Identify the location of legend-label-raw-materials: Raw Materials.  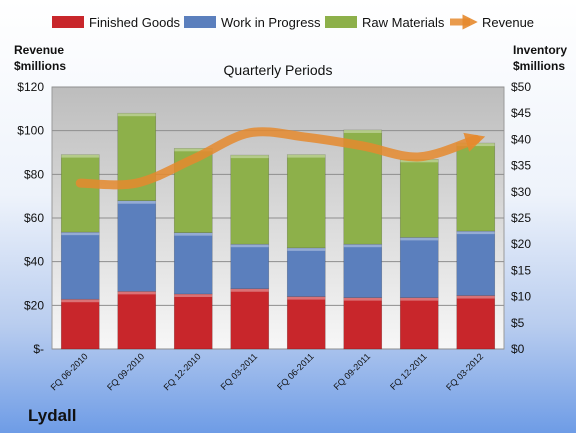
(403, 22).